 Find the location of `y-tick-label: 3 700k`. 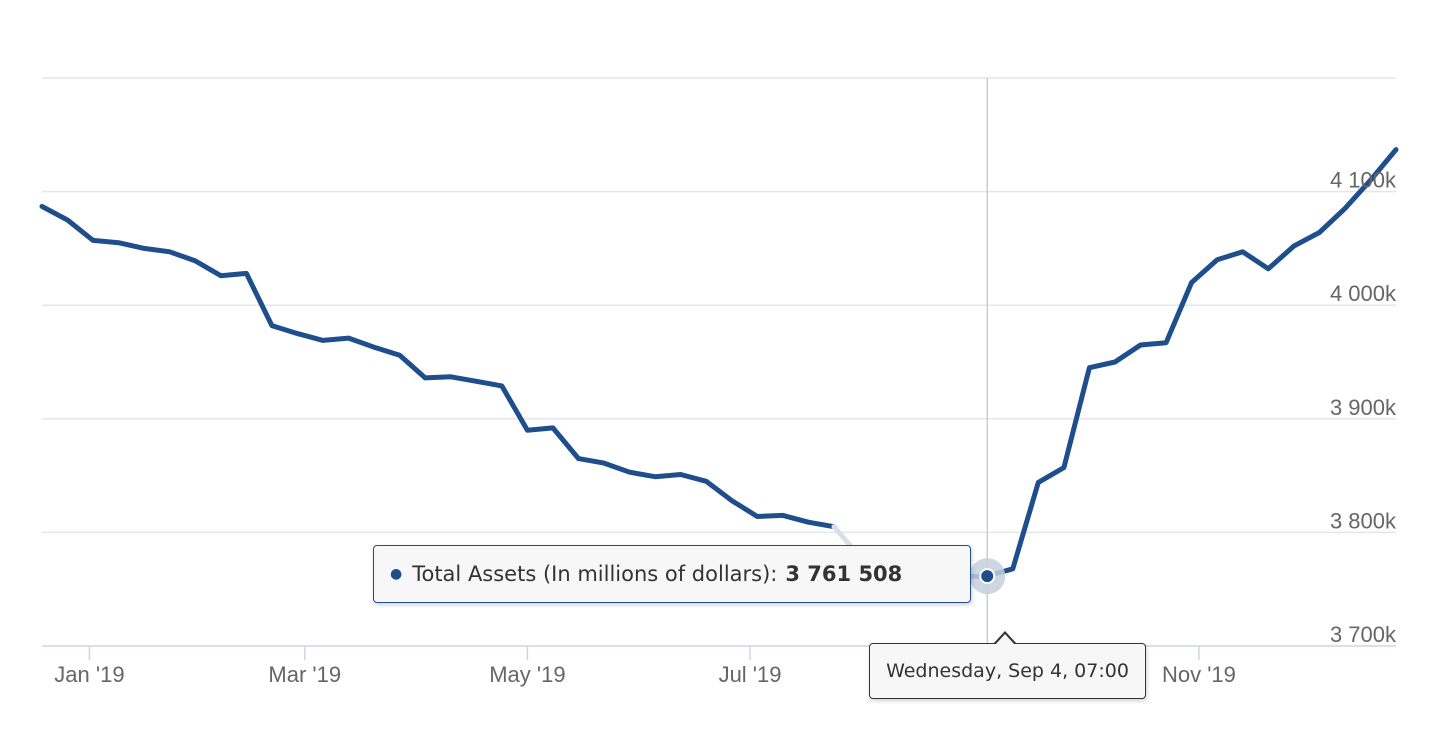

y-tick-label: 3 700k is located at coordinates (1363, 634).